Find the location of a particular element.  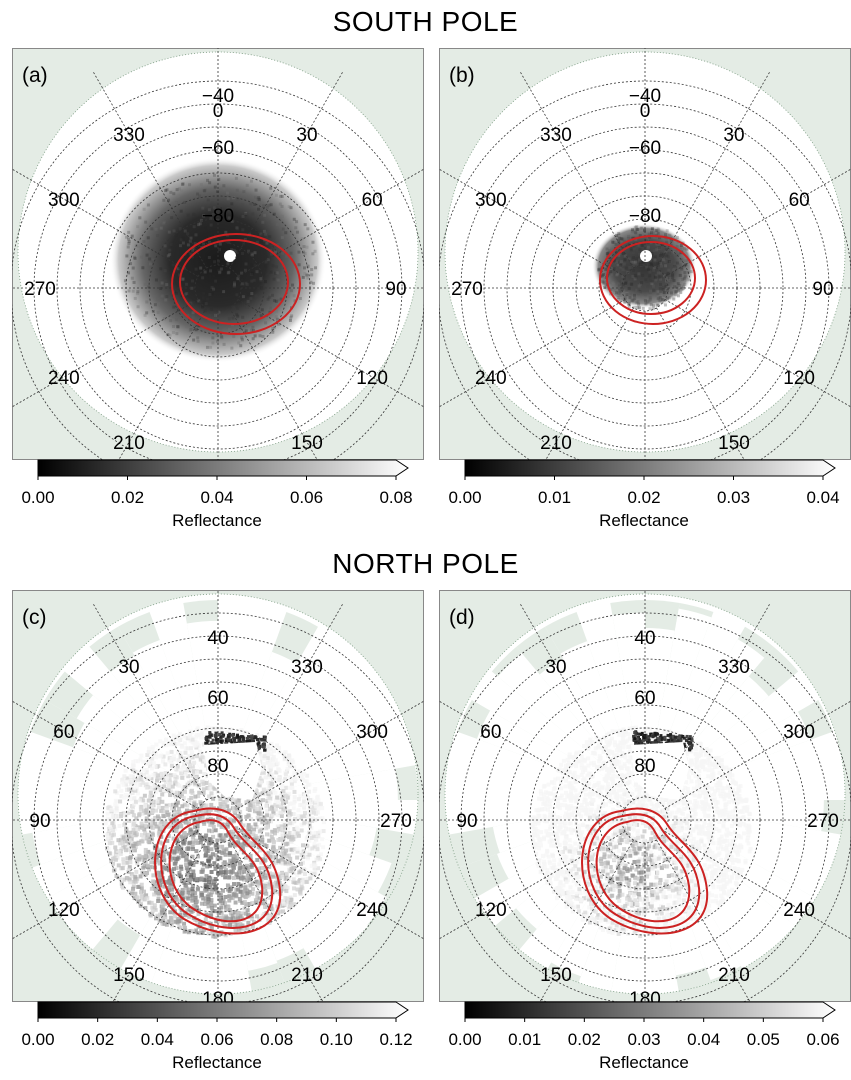

panel-label: (d) is located at coordinates (462, 617).